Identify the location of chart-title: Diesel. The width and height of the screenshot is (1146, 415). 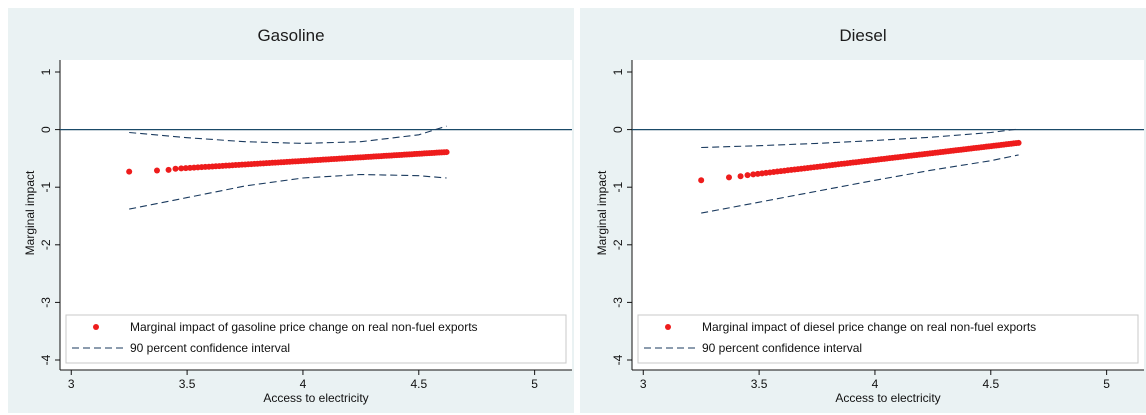
(863, 35).